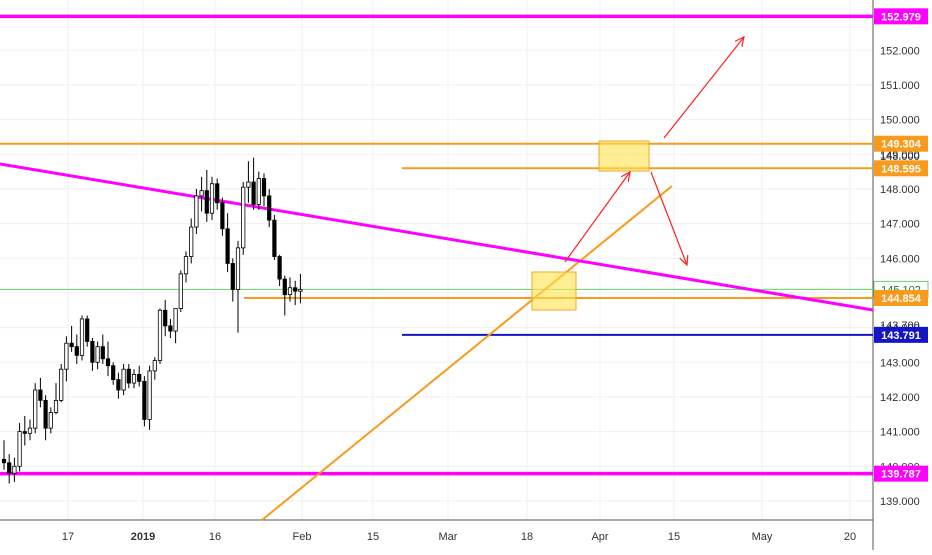 The height and width of the screenshot is (555, 932). What do you see at coordinates (900, 502) in the screenshot?
I see `price-tick-label: 139.000` at bounding box center [900, 502].